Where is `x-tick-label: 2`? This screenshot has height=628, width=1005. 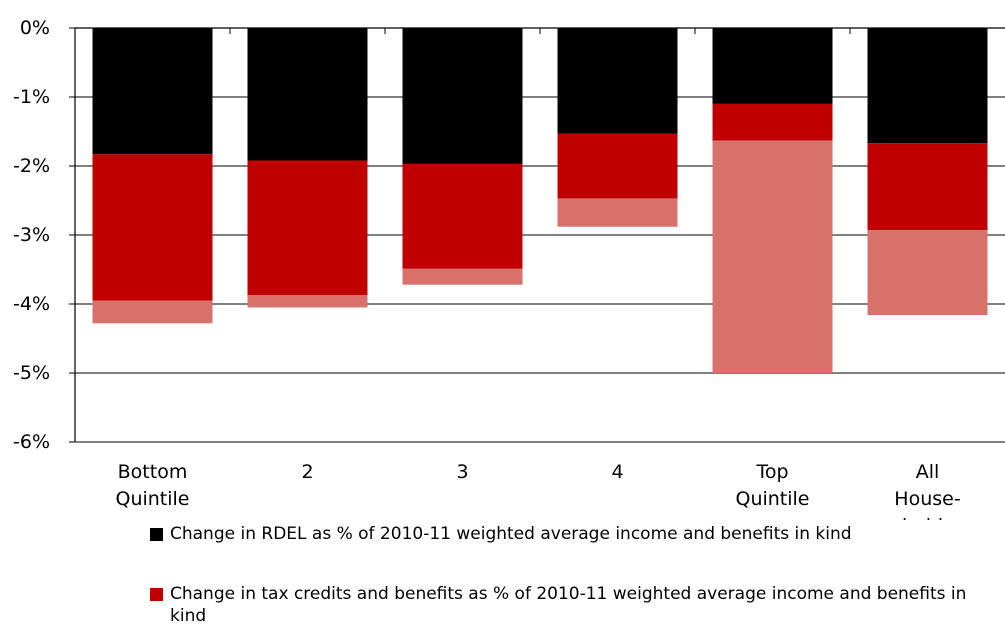 x-tick-label: 2 is located at coordinates (307, 472).